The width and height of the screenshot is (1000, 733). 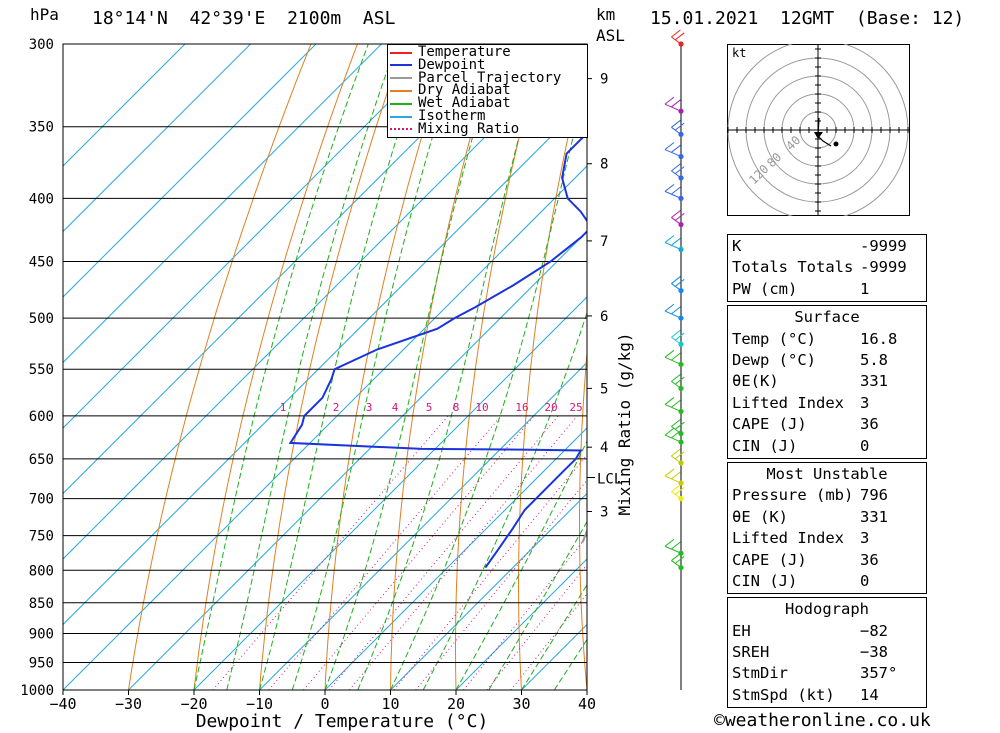 What do you see at coordinates (604, 317) in the screenshot?
I see `km-tick-label: 6` at bounding box center [604, 317].